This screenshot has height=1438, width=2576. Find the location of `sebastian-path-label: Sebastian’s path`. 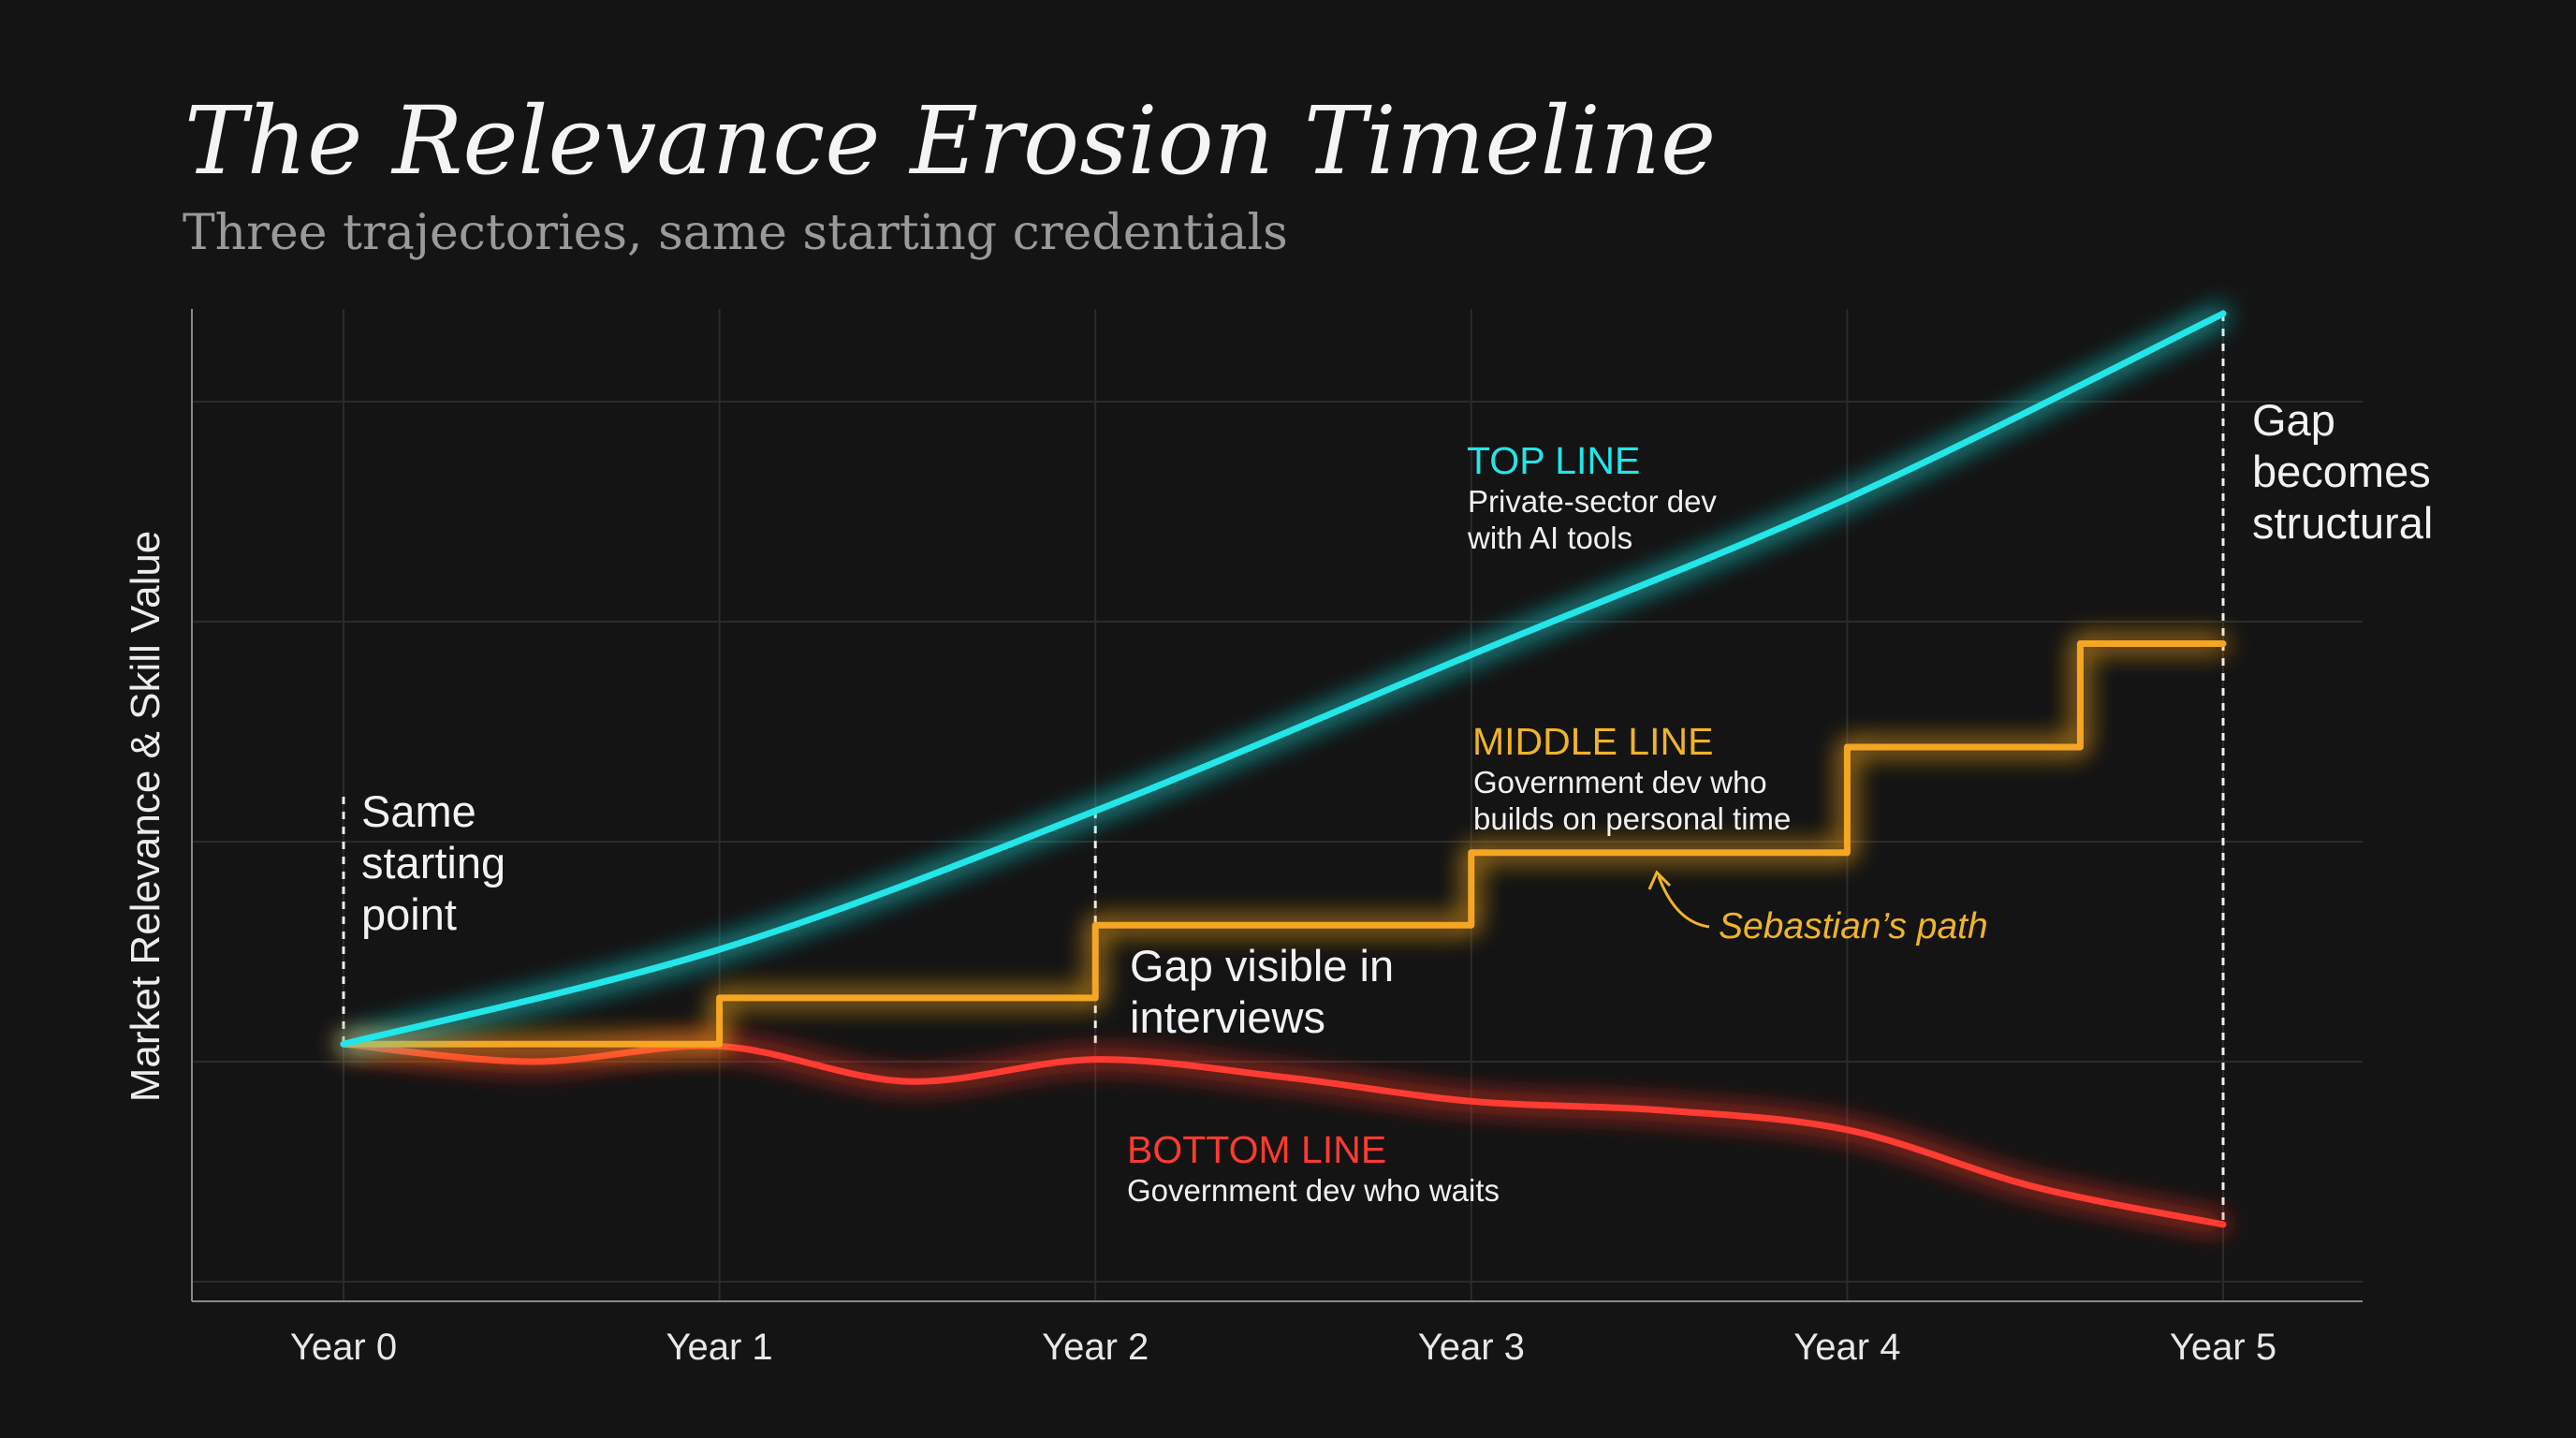

sebastian-path-label: Sebastian’s path is located at coordinates (1853, 926).